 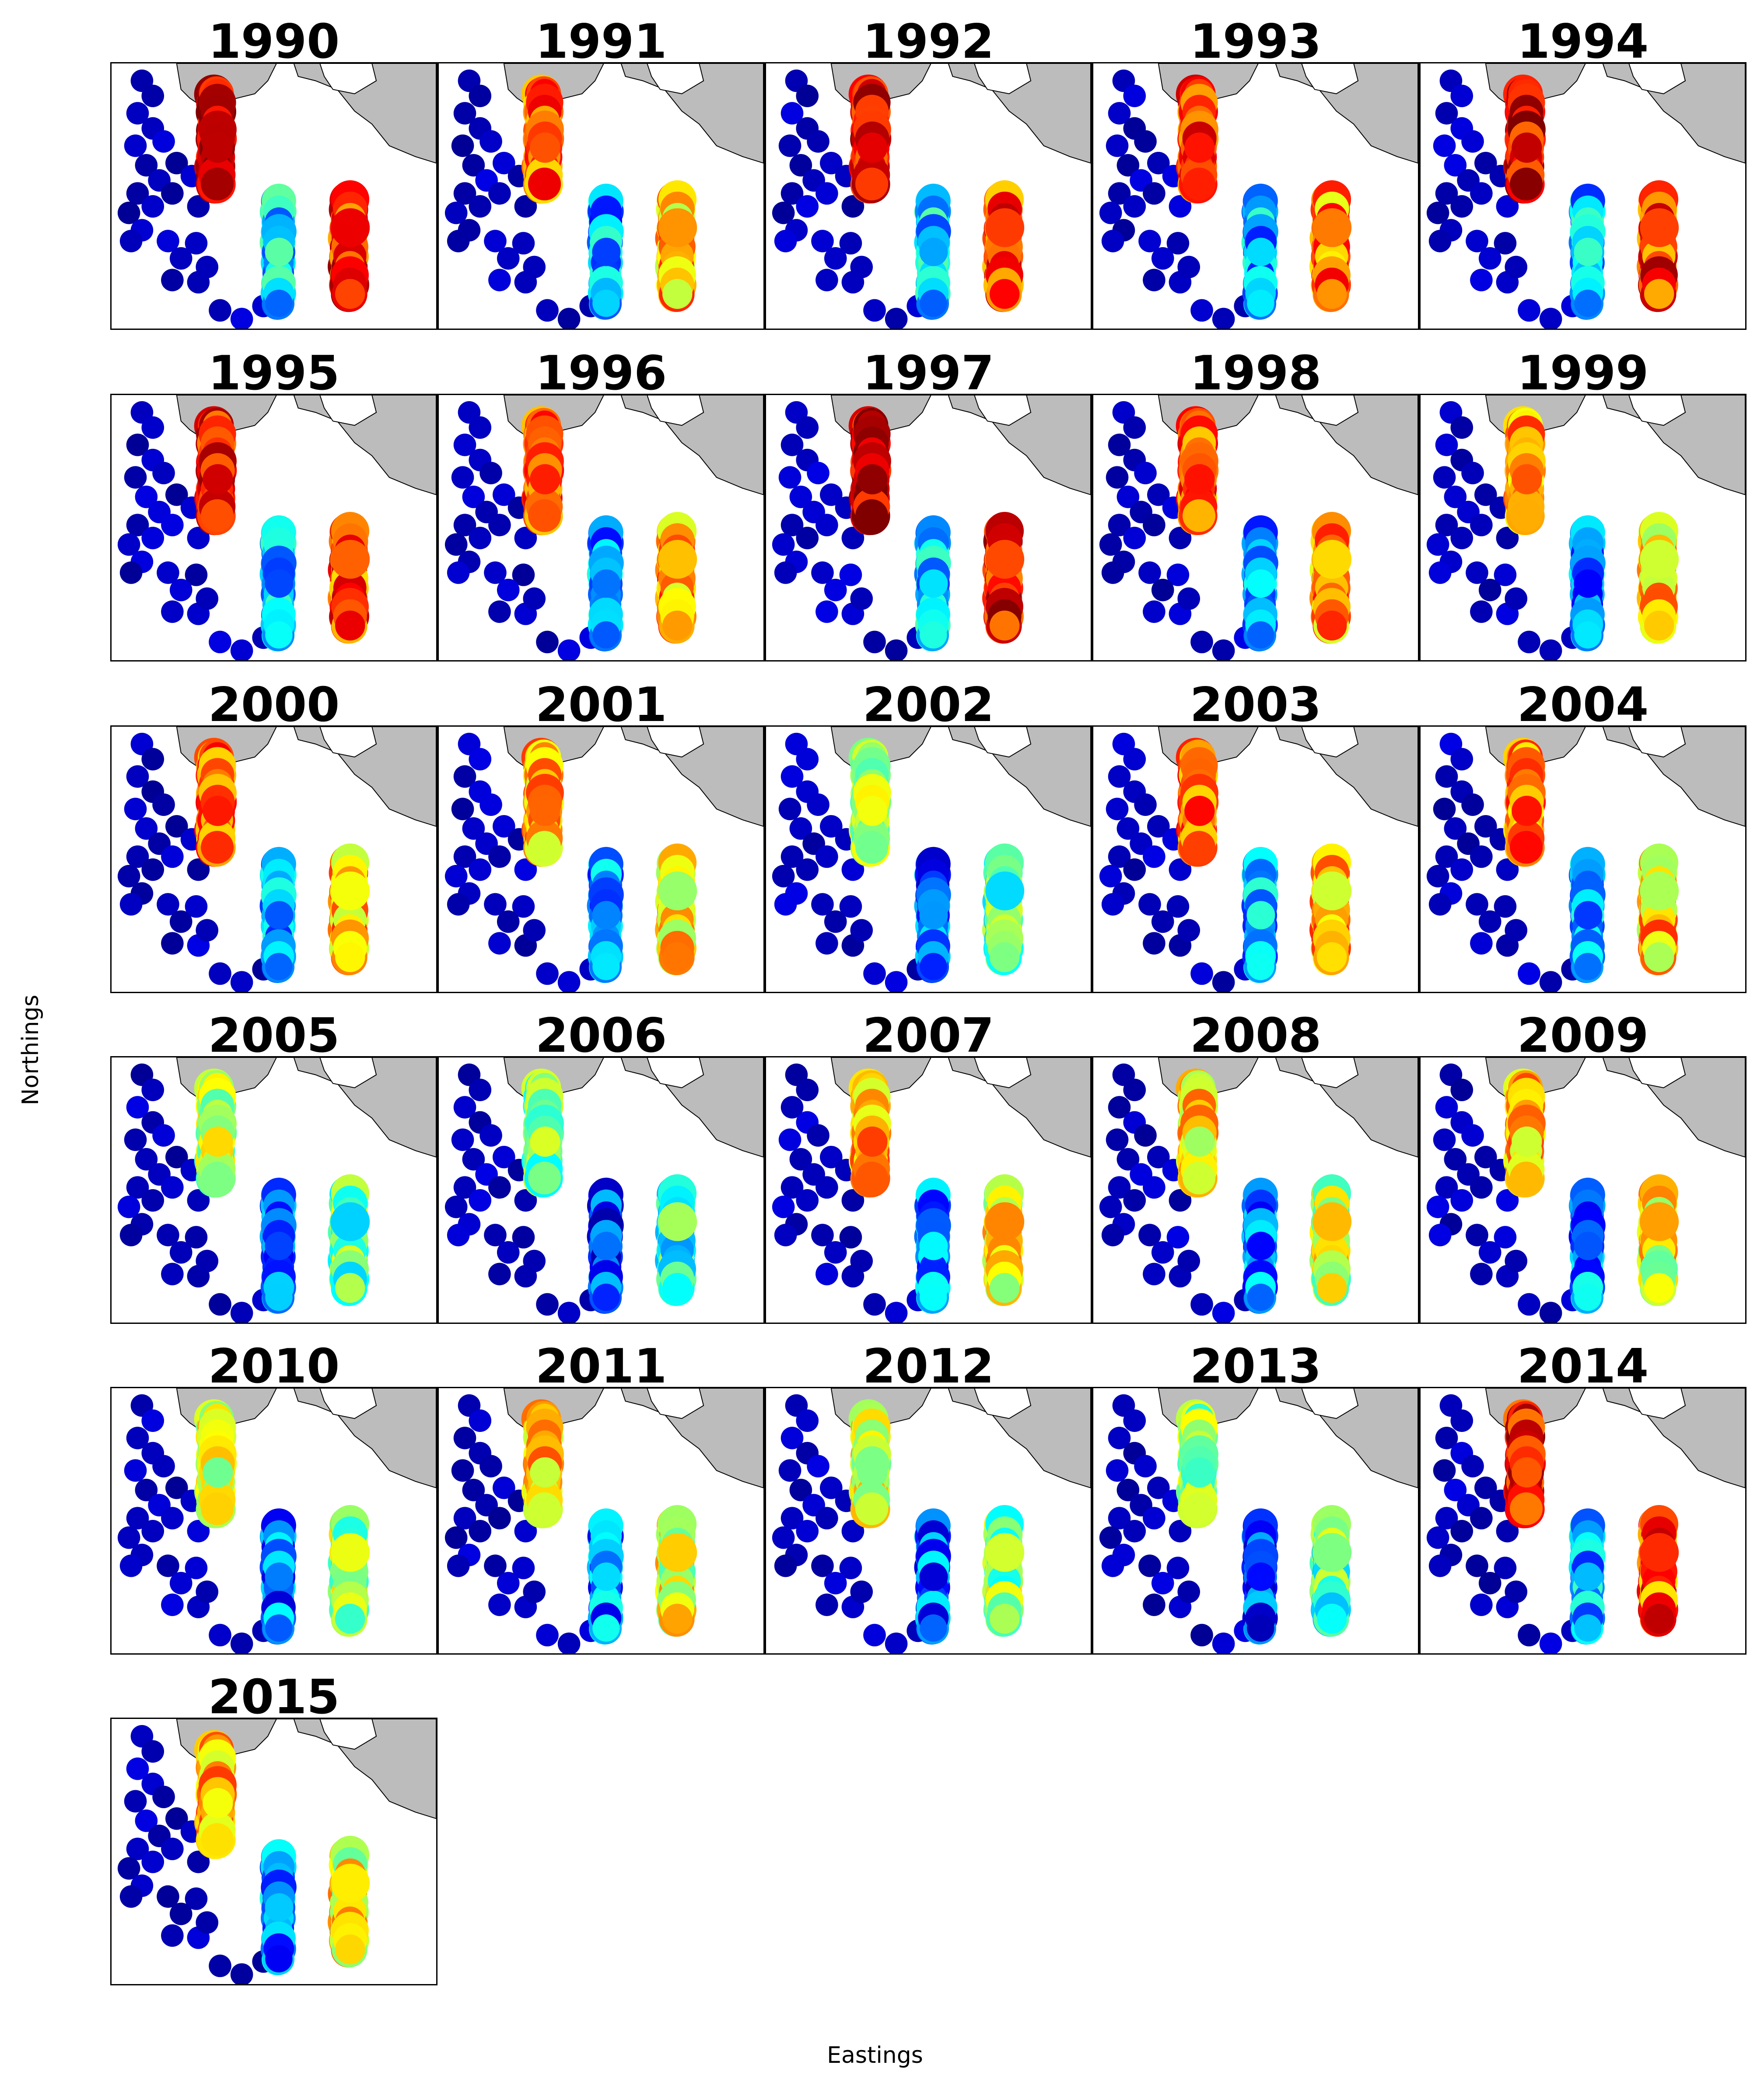 I want to click on map-panel-1997, so click(x=928, y=528).